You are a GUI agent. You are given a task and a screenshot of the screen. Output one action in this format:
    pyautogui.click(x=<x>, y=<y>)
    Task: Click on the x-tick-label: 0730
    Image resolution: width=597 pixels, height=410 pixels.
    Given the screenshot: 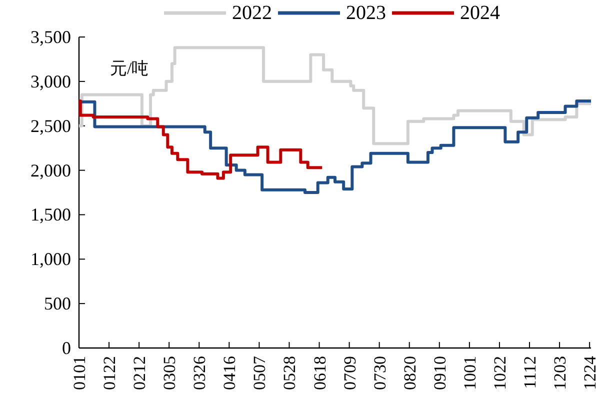 What is the action you would take?
    pyautogui.click(x=380, y=373)
    